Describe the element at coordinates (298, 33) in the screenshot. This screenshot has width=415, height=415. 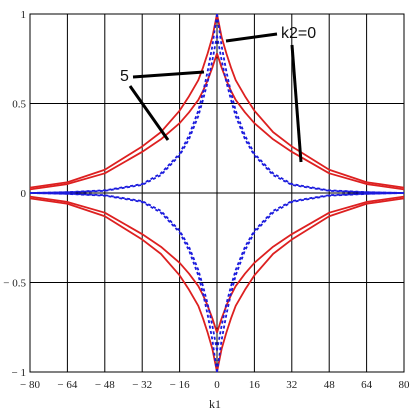
I see `annotation-k2: k2=0` at that location.